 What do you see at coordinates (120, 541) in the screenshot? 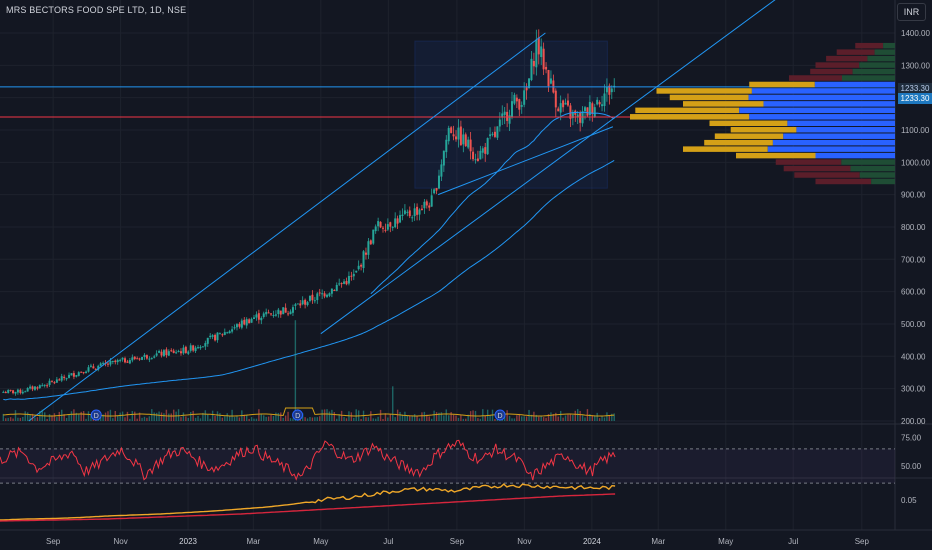
I see `time-axis-label: Nov` at bounding box center [120, 541].